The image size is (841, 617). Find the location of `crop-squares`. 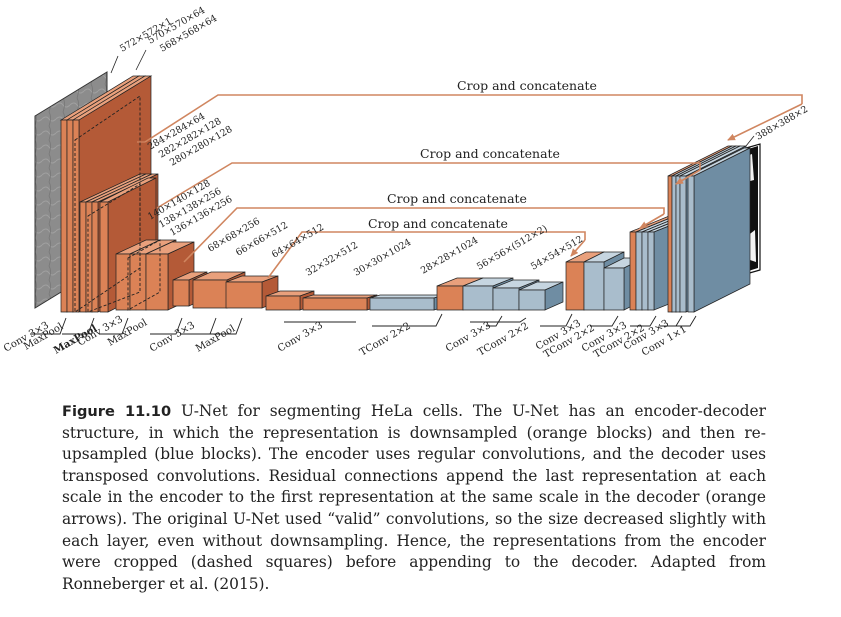

crop-squares is located at coordinates (117, 204).